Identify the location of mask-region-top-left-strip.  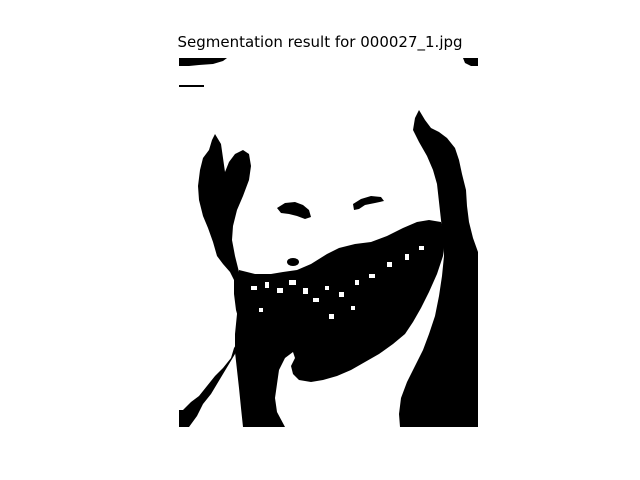
(203, 62).